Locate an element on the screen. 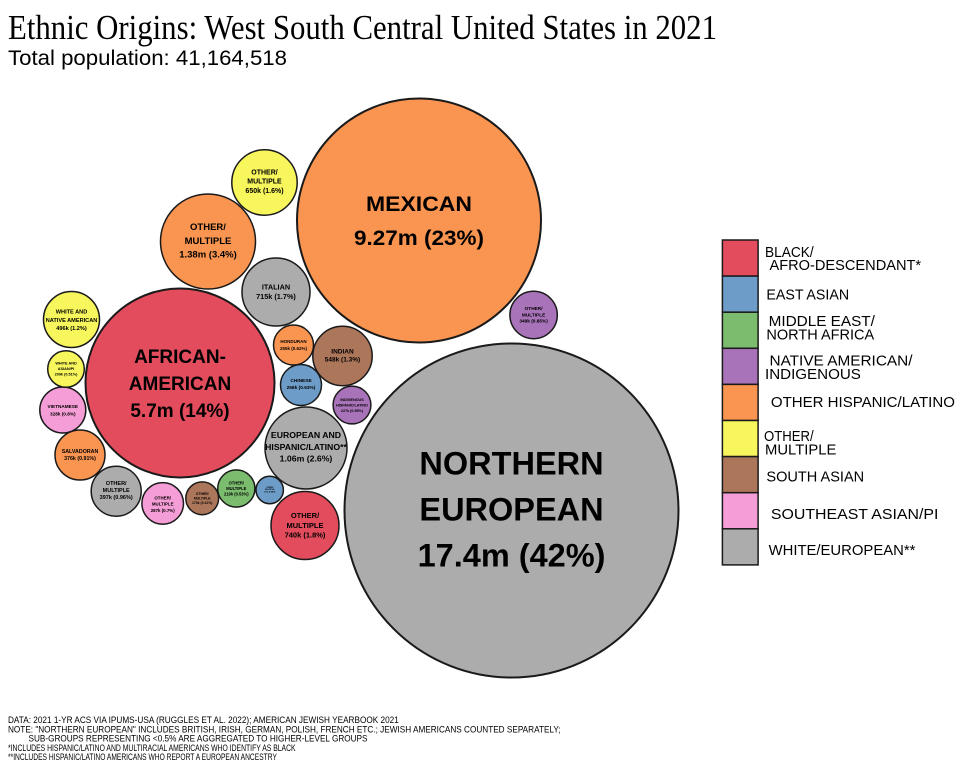 Image resolution: width=960 pixels, height=762 pixels. svg-text: SOUTHEAST ASIAN/PI is located at coordinates (855, 514).